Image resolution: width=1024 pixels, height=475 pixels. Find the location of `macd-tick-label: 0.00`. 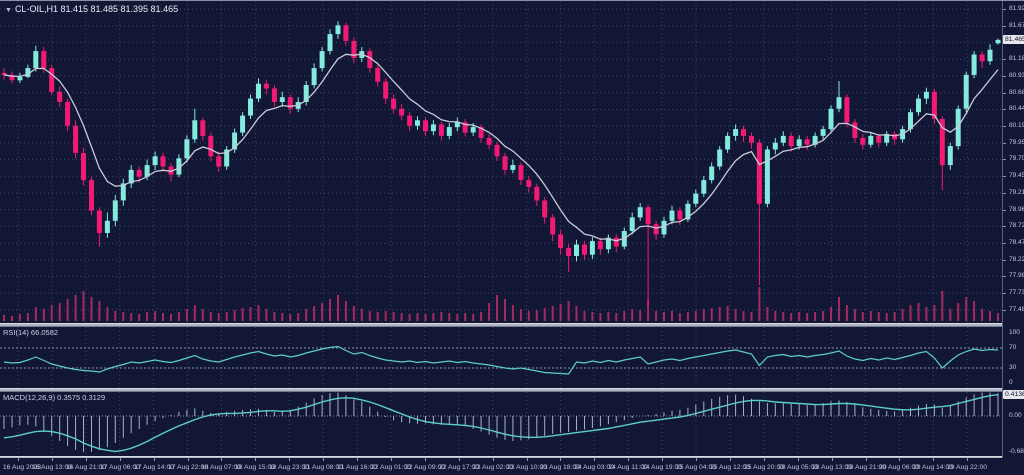

macd-tick-label: 0.00 is located at coordinates (1015, 415).